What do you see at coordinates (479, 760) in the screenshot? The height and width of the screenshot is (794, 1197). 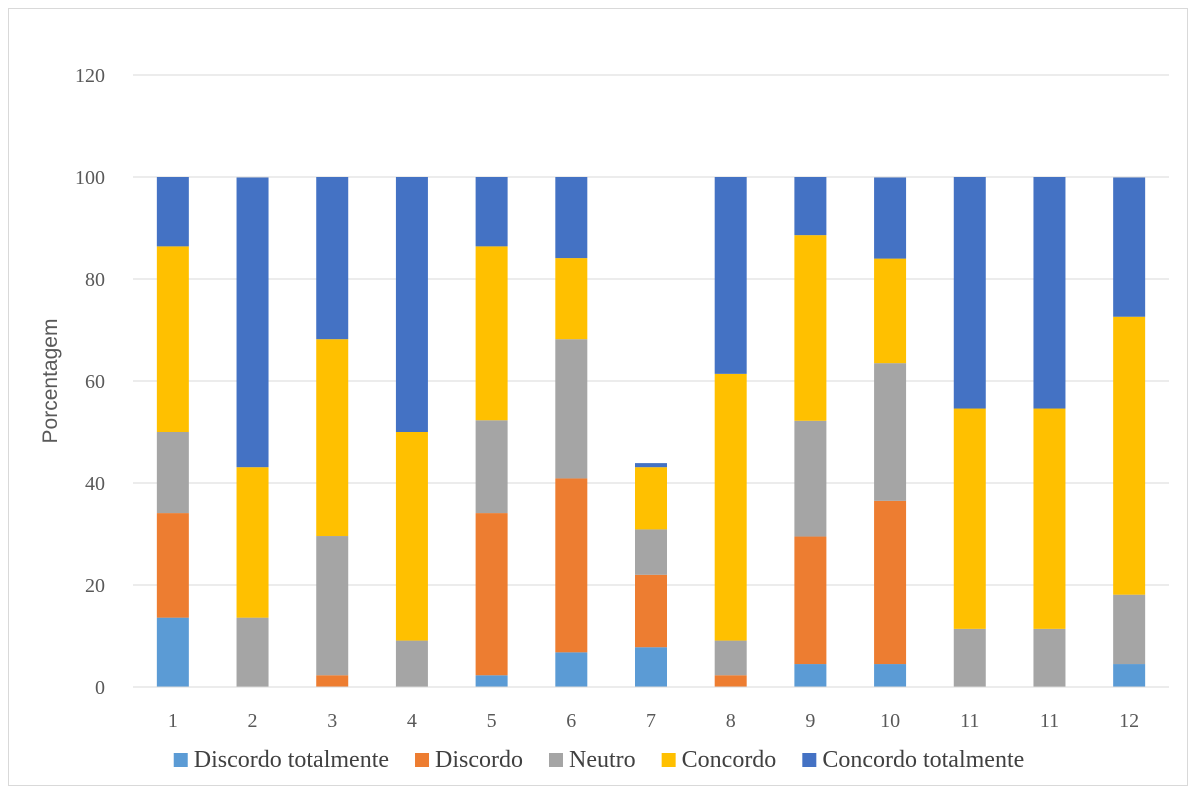 I see `legend-label: Discordo` at bounding box center [479, 760].